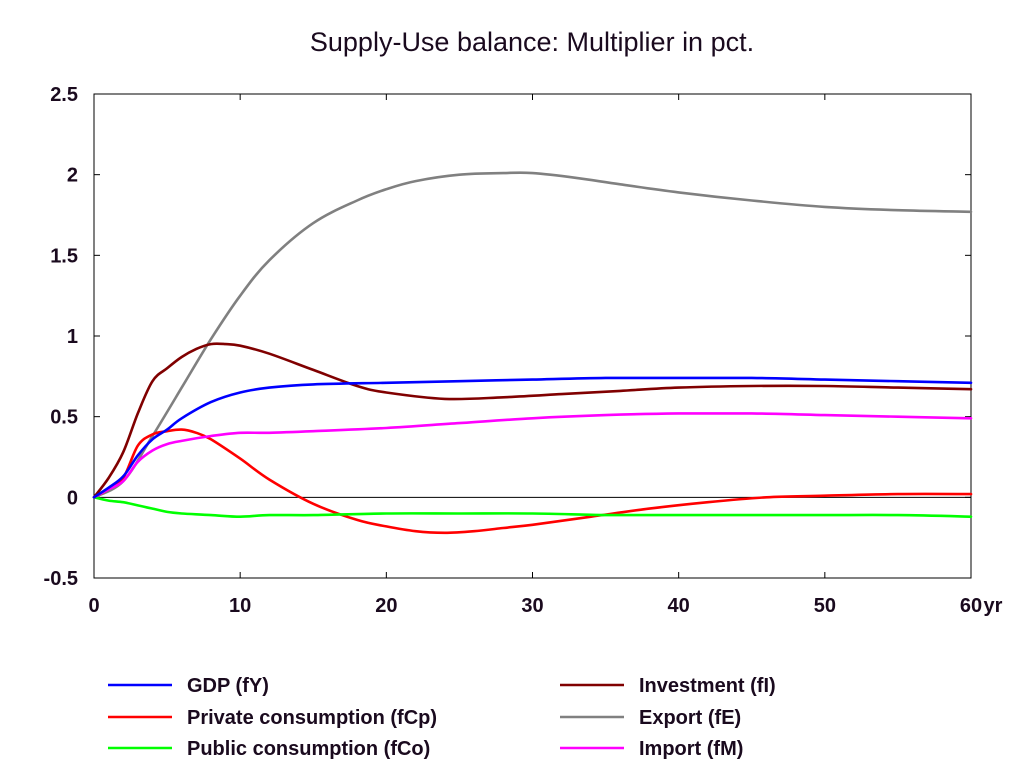 Image resolution: width=1024 pixels, height=778 pixels. I want to click on x-tick-label: 60, so click(971, 606).